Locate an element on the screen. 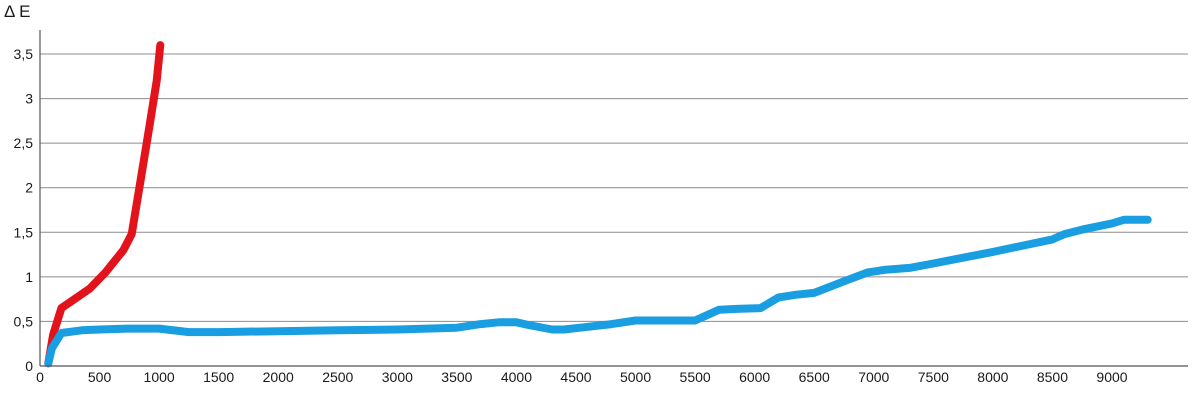 The height and width of the screenshot is (402, 1200). y-tick-label: 1 is located at coordinates (29, 277).